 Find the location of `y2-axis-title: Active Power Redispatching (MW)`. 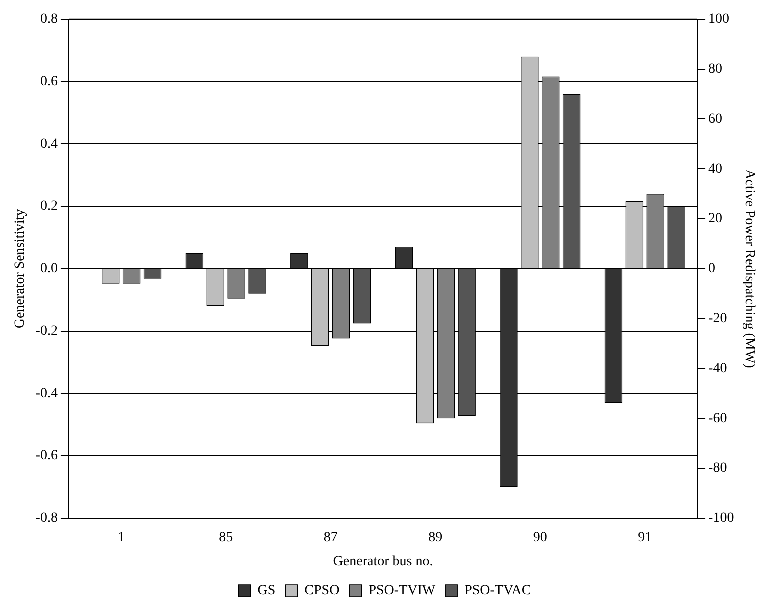

y2-axis-title: Active Power Redispatching (MW) is located at coordinates (749, 269).